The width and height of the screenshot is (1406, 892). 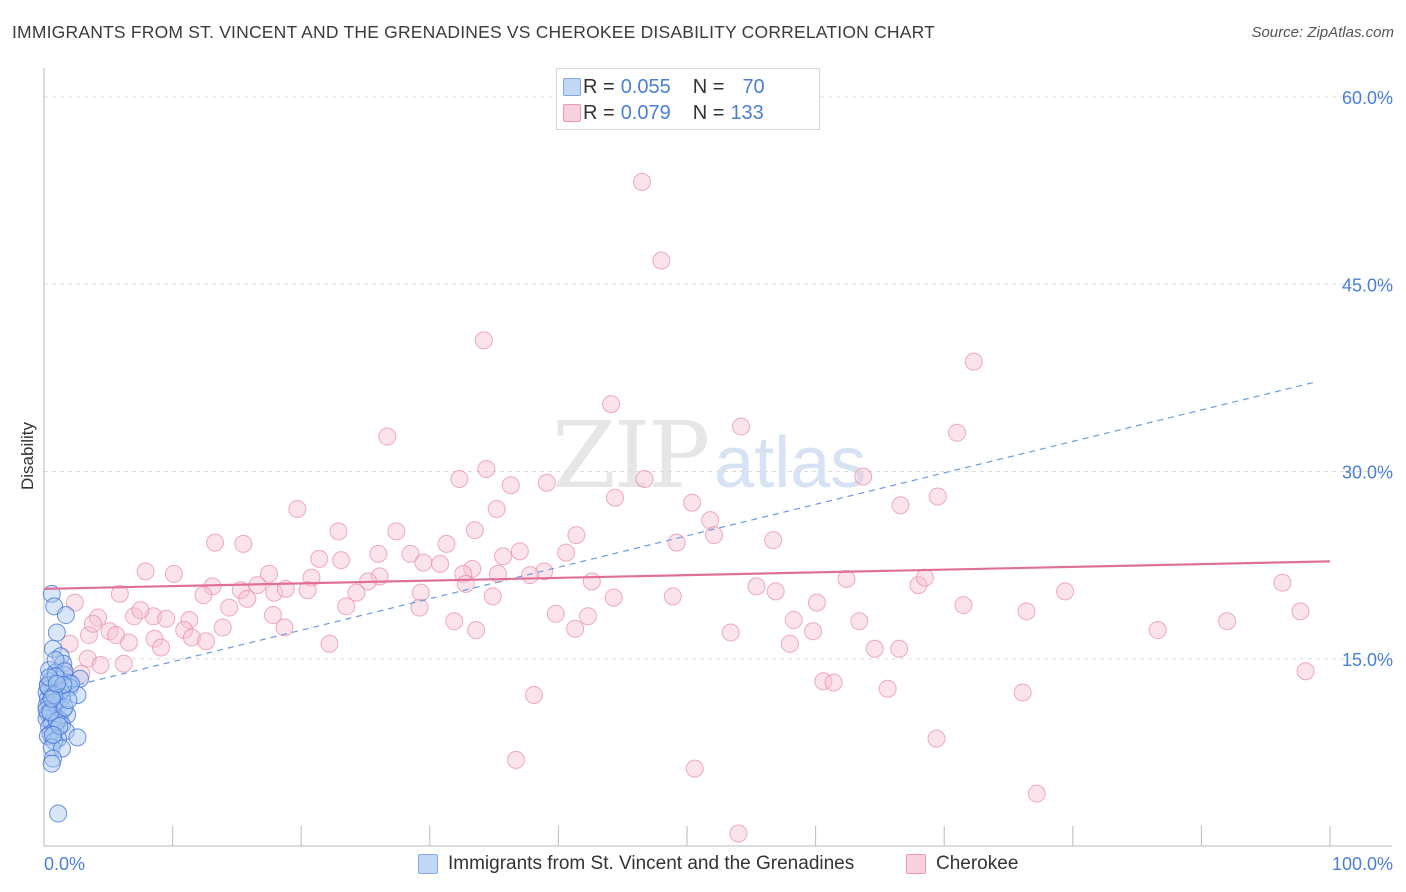 What do you see at coordinates (1367, 379) in the screenshot?
I see `y-tick-labels: 15.0% 30.0% 45.0% 60.0%` at bounding box center [1367, 379].